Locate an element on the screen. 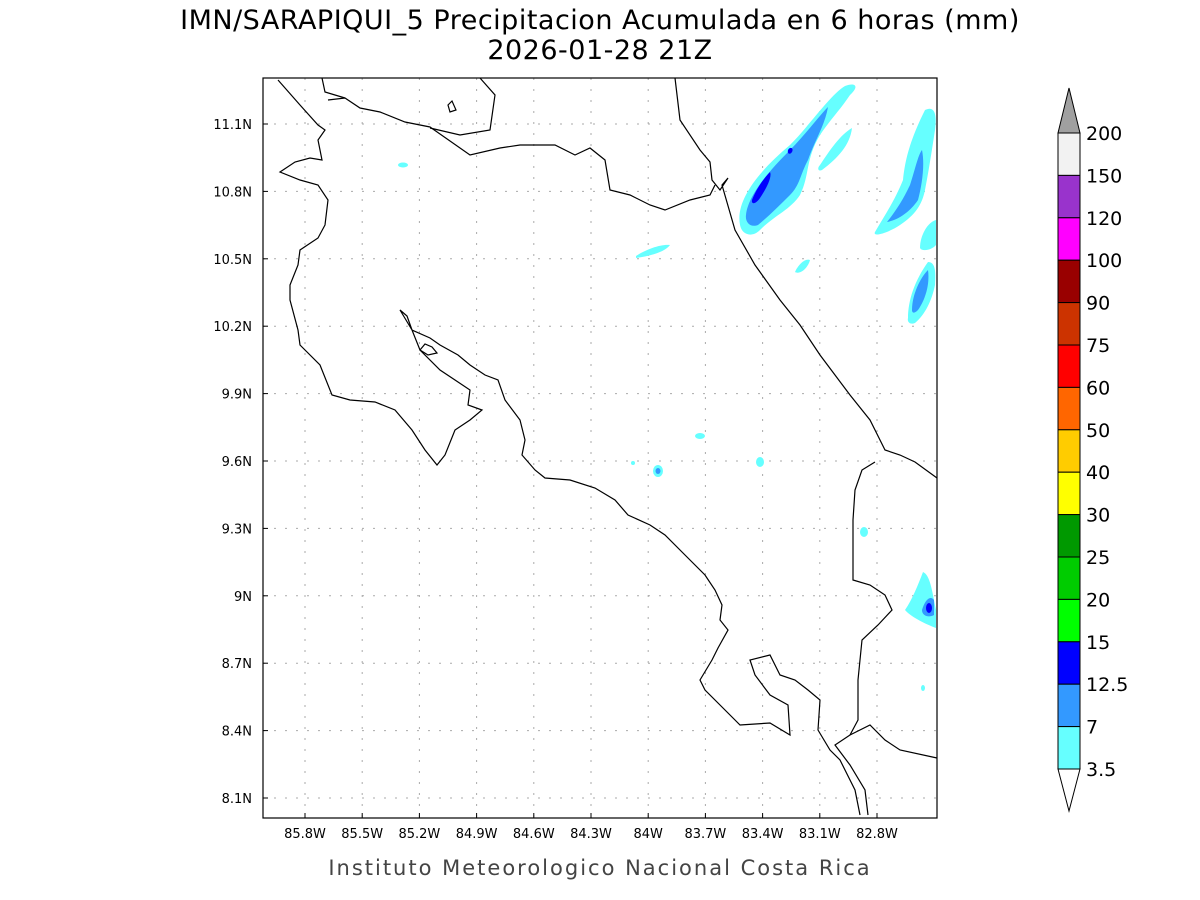 The width and height of the screenshot is (1200, 900). lat-tick-label: 9.3N is located at coordinates (237, 529).